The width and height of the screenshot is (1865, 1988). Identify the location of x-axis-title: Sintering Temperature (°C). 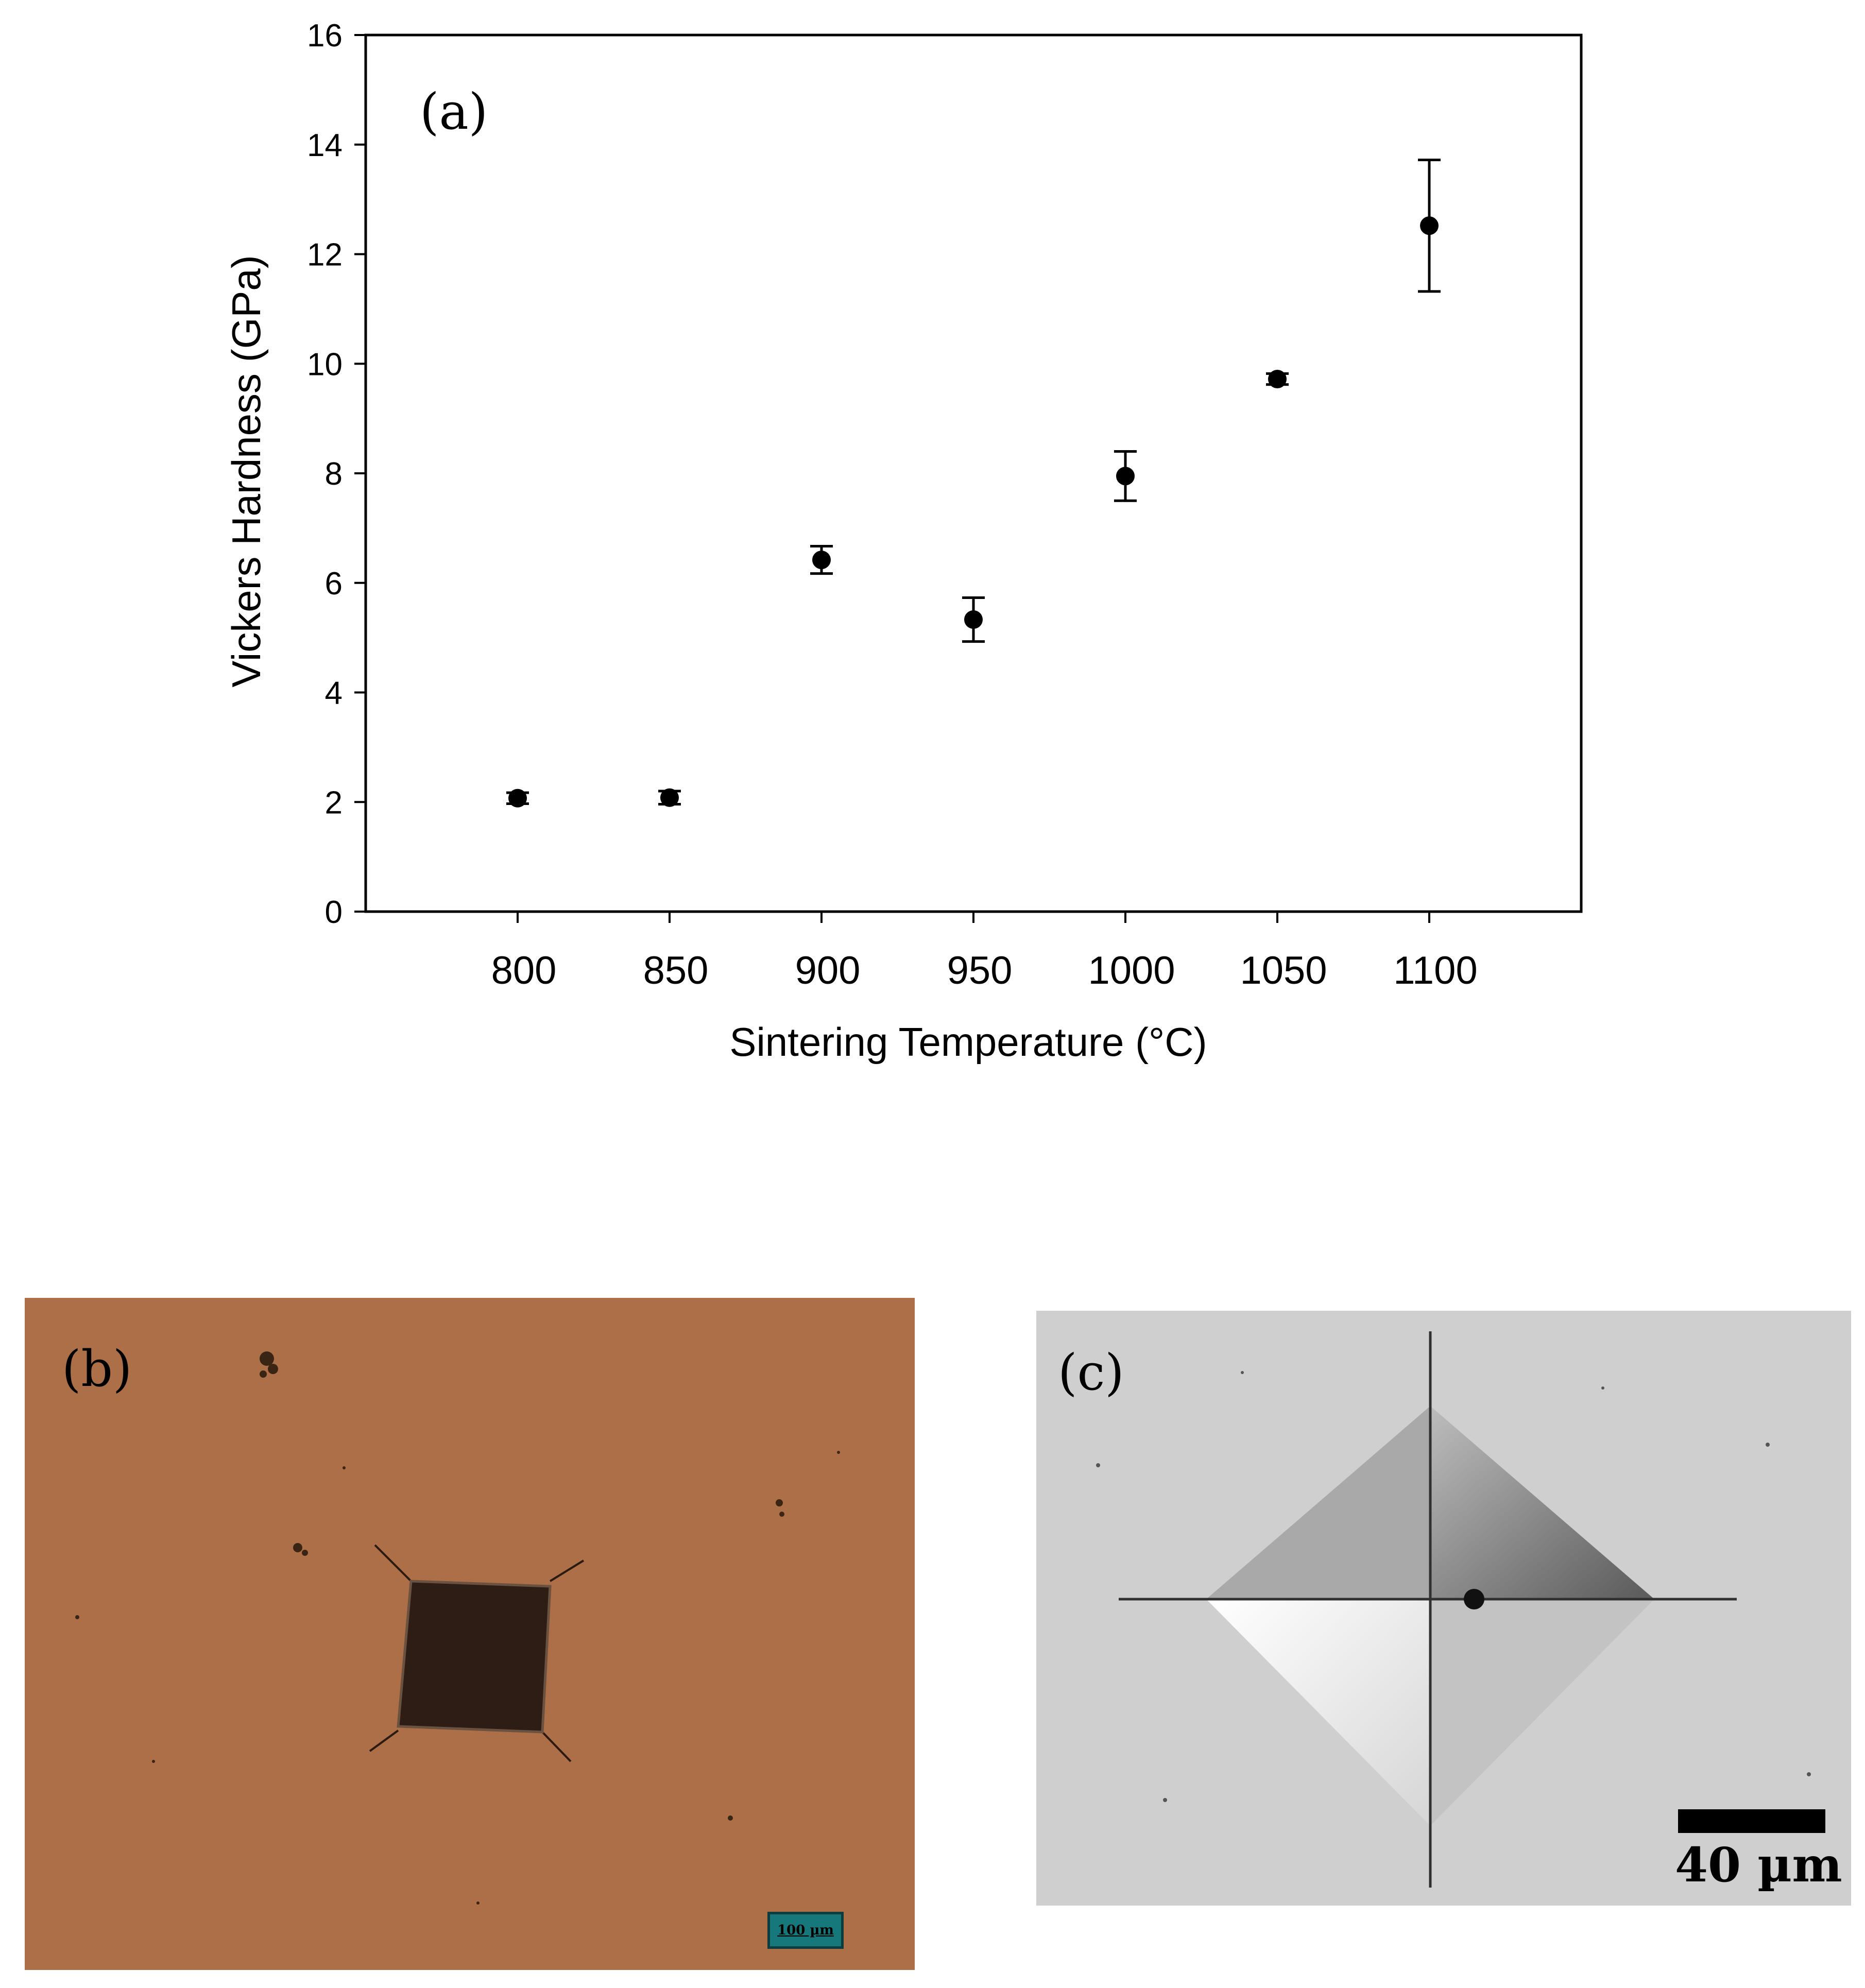
(968, 1042).